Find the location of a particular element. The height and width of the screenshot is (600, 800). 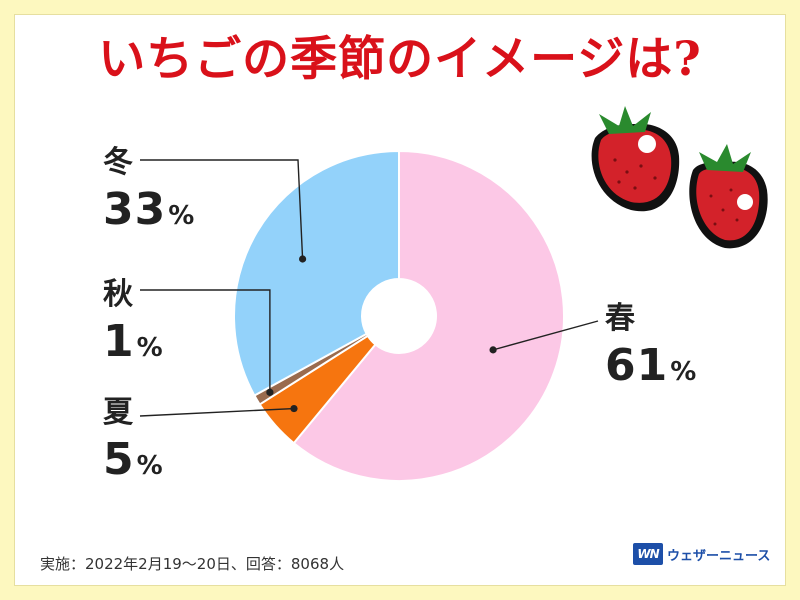

leader-summer is located at coordinates (217, 412).